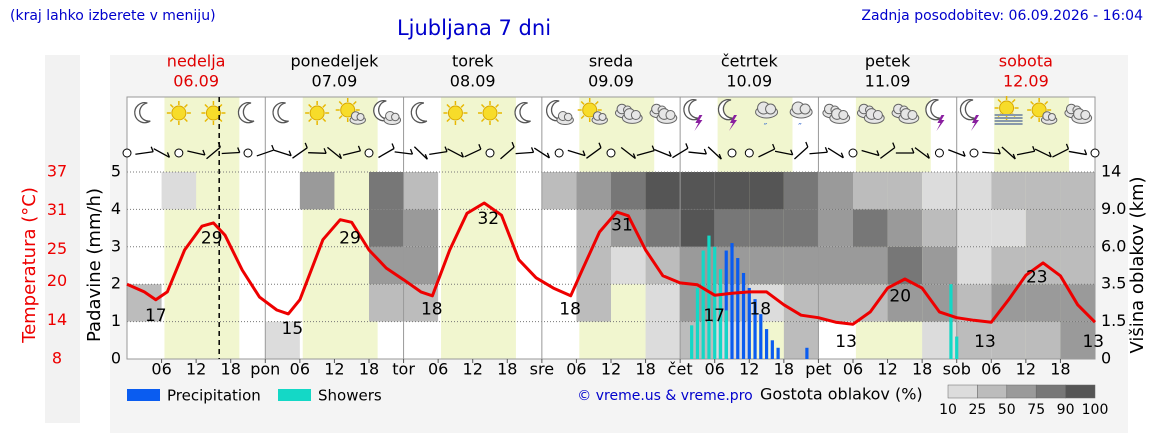  Describe the element at coordinates (767, 117) in the screenshot. I see `weather-icon: ″` at that location.